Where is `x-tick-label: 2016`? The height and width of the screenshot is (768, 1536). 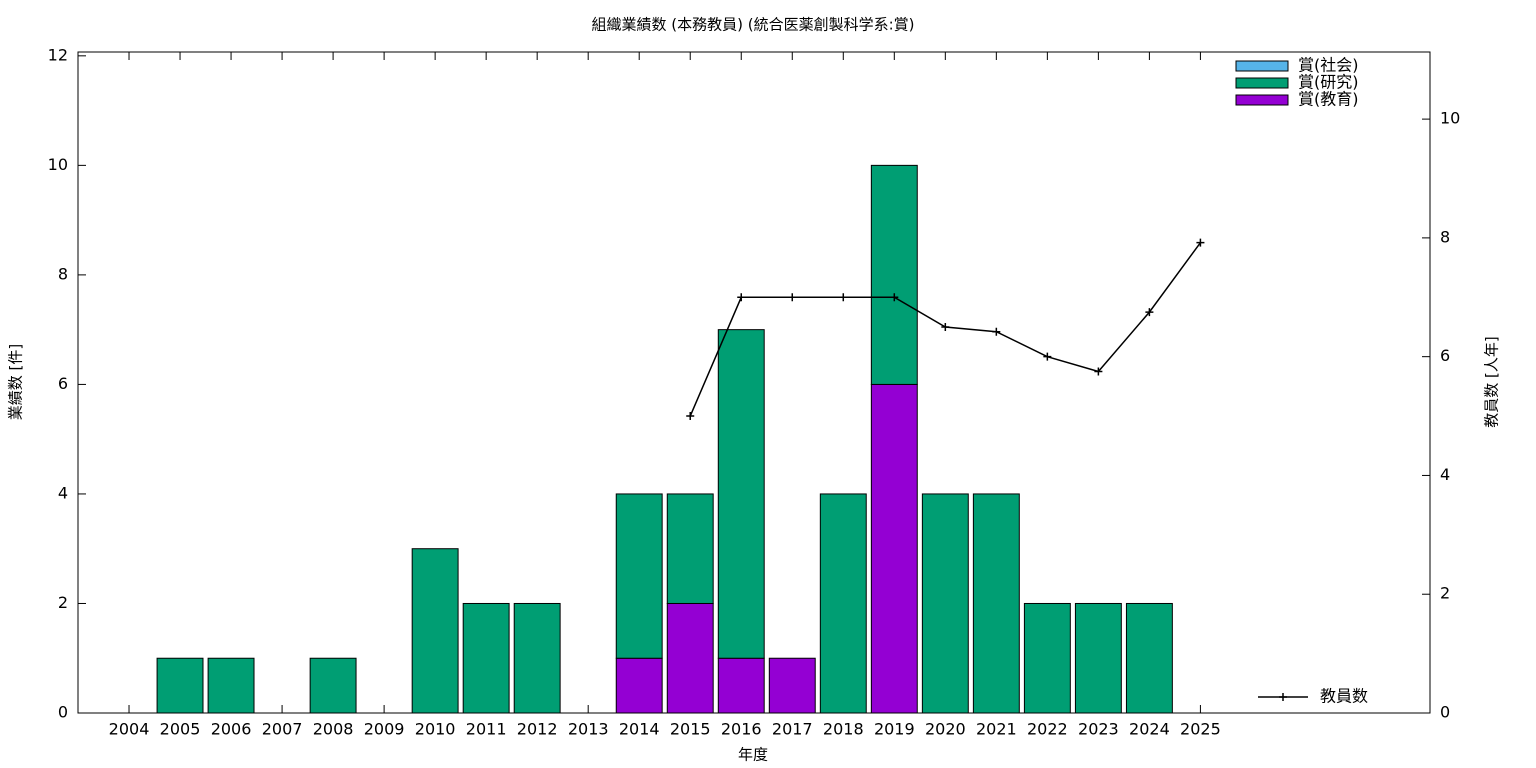 x-tick-label: 2016 is located at coordinates (741, 729).